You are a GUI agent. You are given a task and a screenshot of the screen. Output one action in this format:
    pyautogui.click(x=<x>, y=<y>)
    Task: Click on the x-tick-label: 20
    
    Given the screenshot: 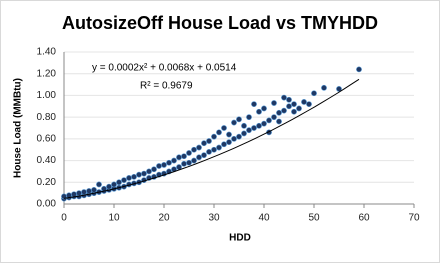 What is the action you would take?
    pyautogui.click(x=164, y=218)
    